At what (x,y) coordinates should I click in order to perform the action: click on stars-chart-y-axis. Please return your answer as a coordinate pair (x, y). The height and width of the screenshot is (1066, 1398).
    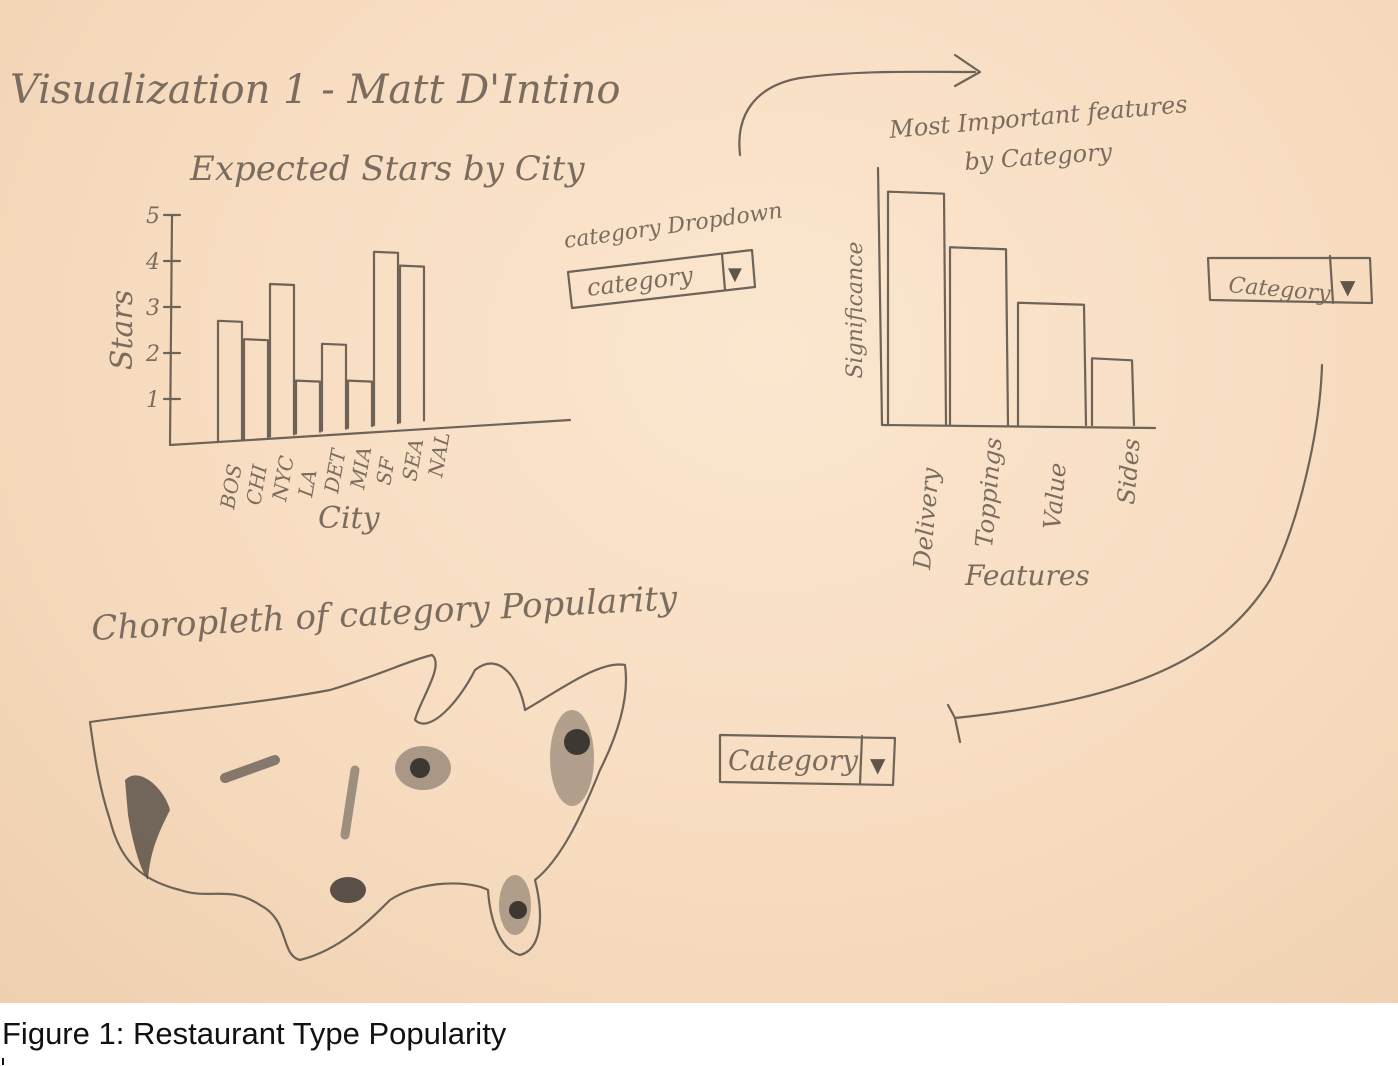
    Looking at the image, I should click on (171, 330).